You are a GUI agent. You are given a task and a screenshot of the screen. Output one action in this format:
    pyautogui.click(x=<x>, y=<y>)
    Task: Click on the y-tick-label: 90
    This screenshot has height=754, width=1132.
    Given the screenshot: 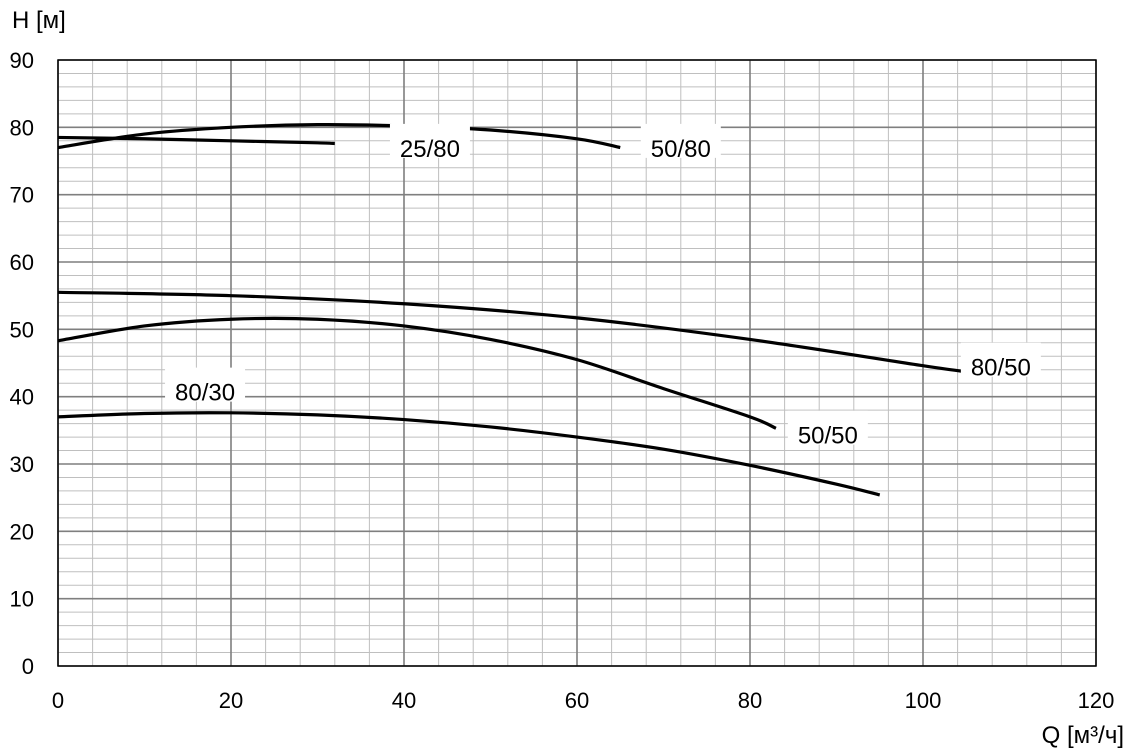 What is the action you would take?
    pyautogui.click(x=22, y=60)
    